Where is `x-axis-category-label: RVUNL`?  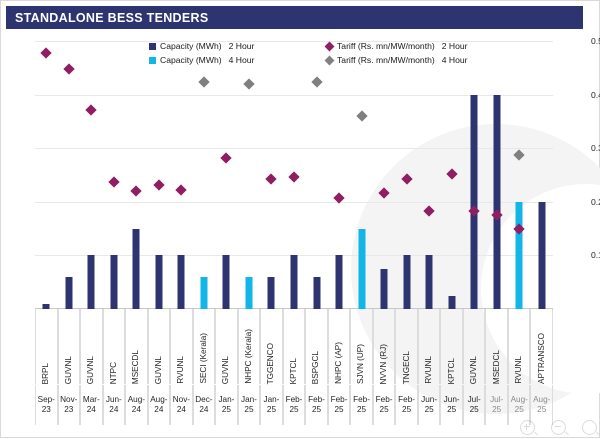
x-axis-category-label: RVUNL is located at coordinates (429, 370).